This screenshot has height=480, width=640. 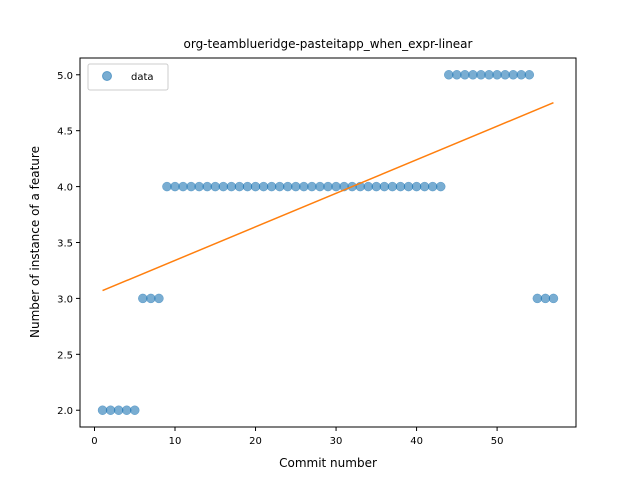 What do you see at coordinates (65, 244) in the screenshot?
I see `y-tick-label: 3.5` at bounding box center [65, 244].